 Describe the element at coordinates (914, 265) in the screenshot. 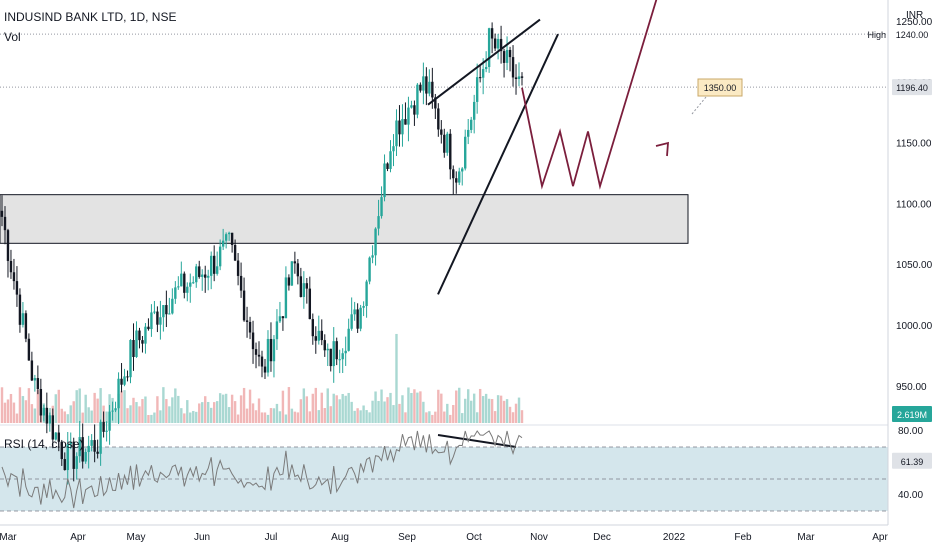

I see `price-tick-label: 1050.00` at that location.